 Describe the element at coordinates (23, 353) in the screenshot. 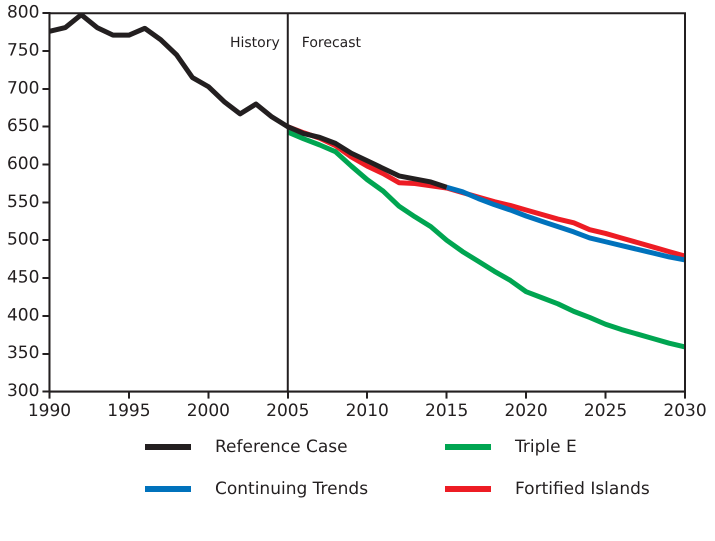

I see `y-tick-label: 350` at that location.